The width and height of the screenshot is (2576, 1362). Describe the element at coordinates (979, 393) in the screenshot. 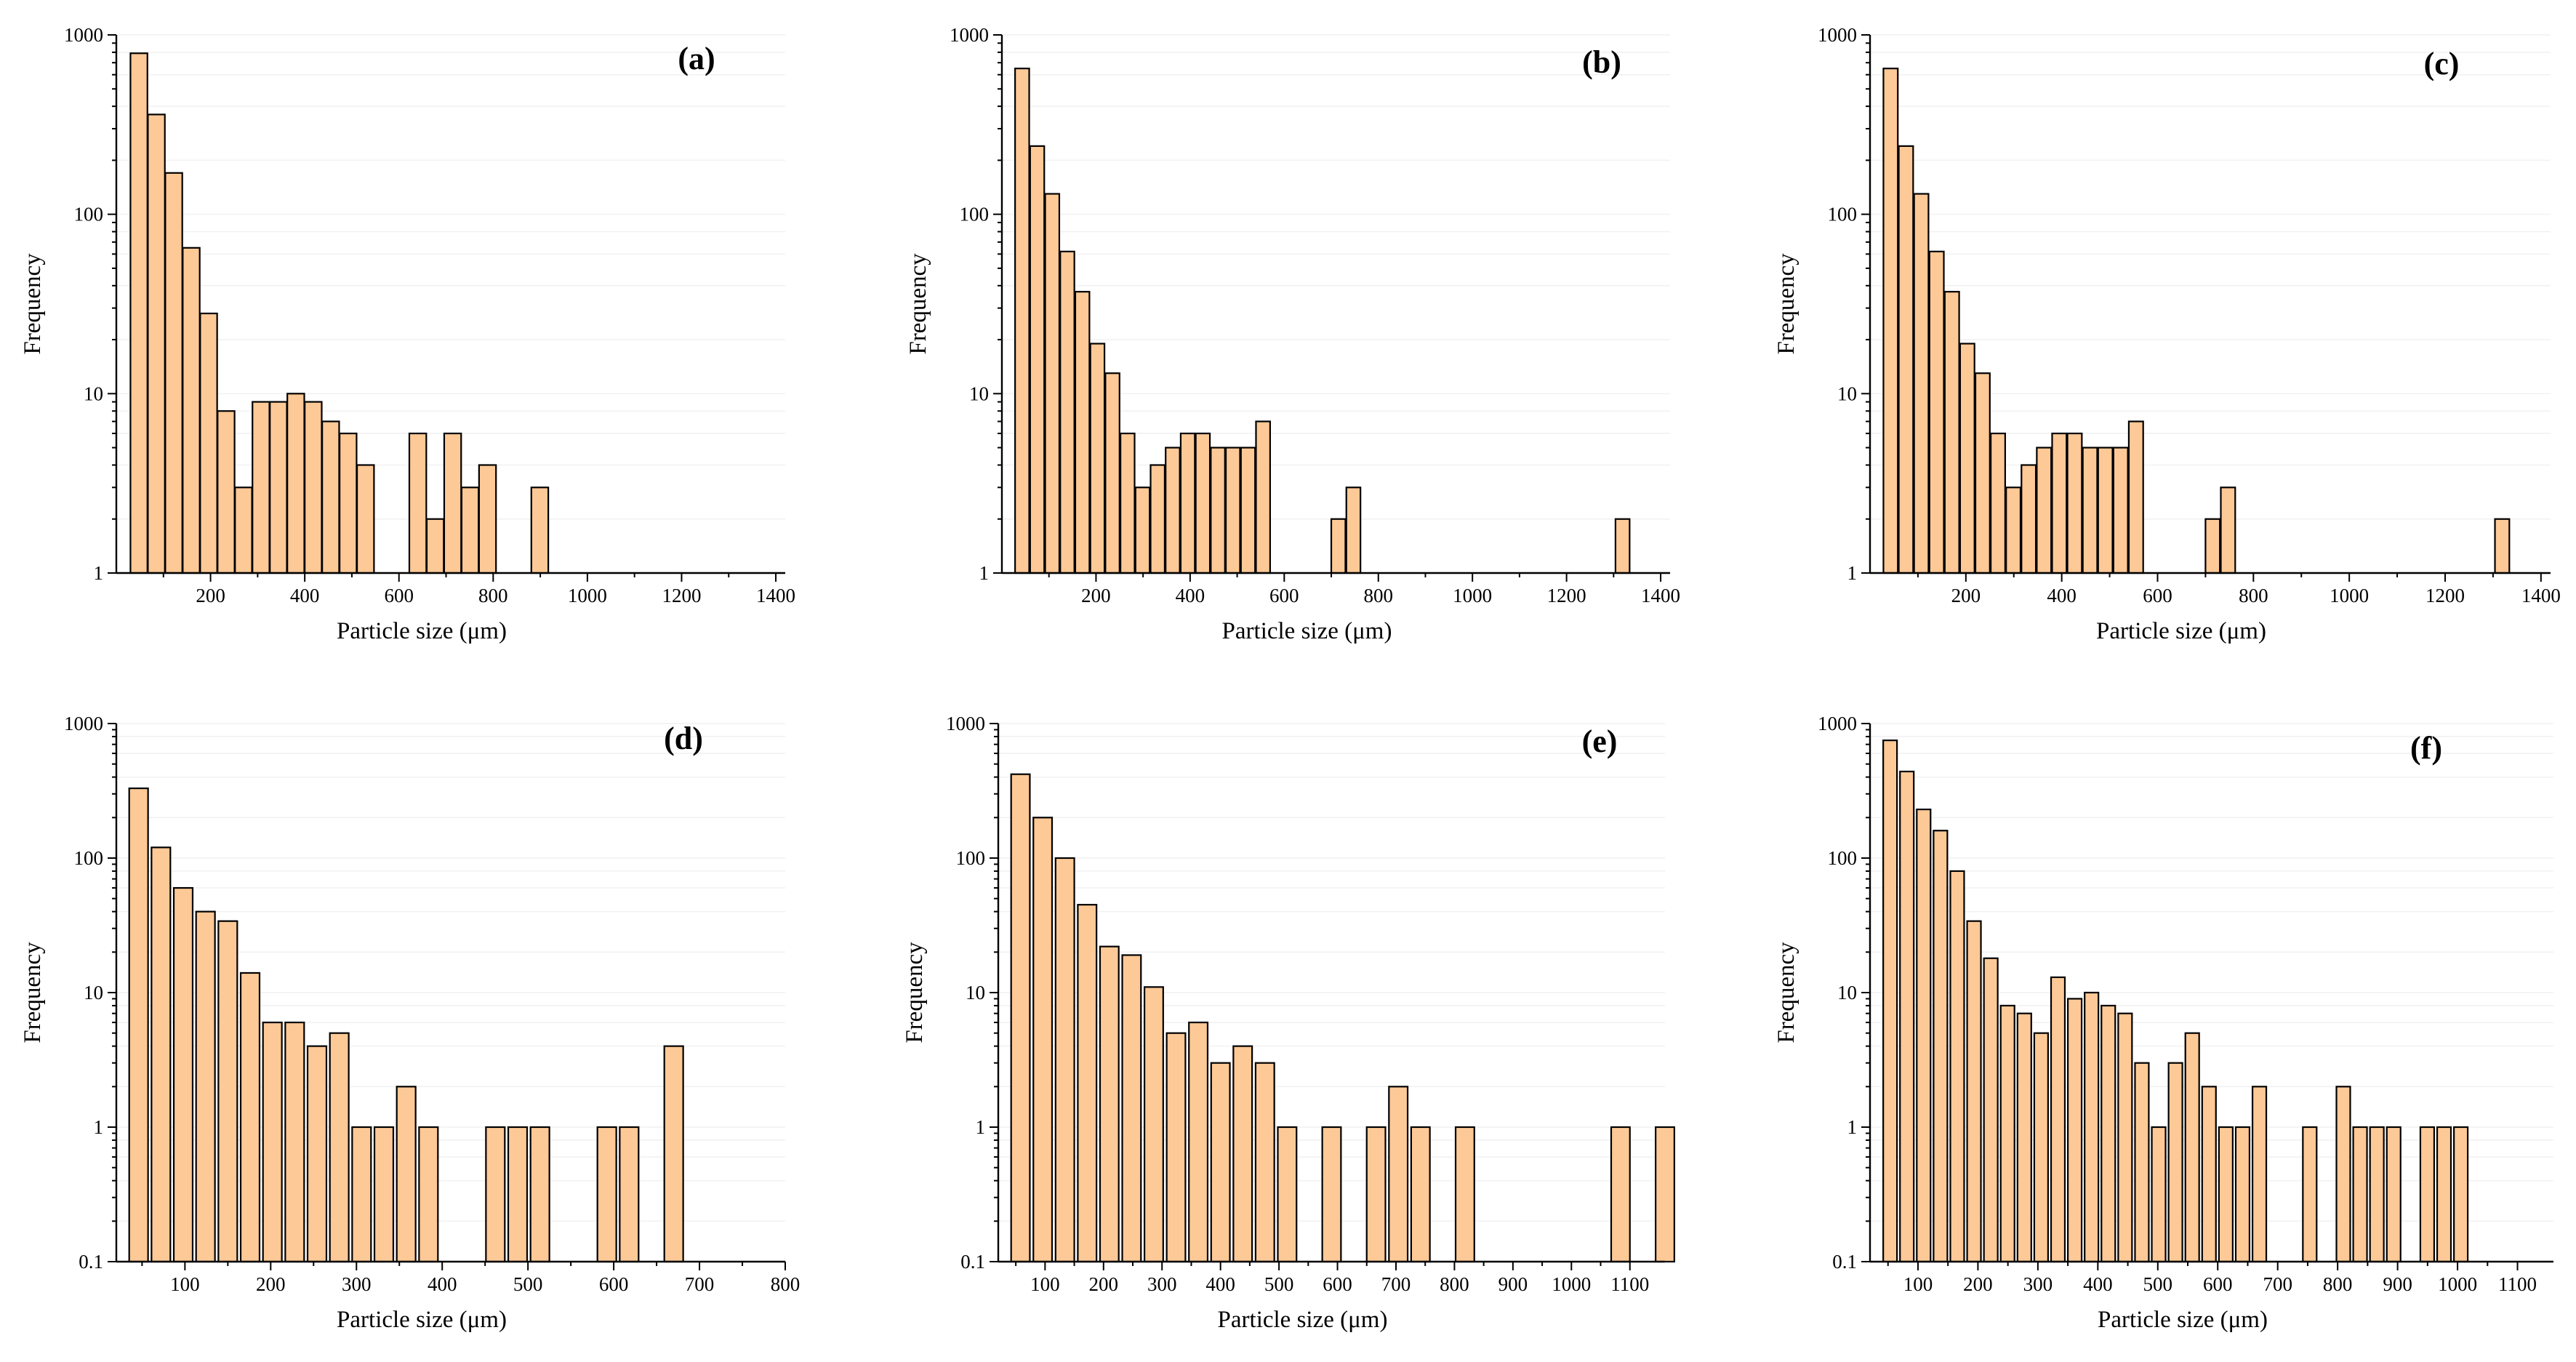

I see `y-tick-label: 10` at that location.